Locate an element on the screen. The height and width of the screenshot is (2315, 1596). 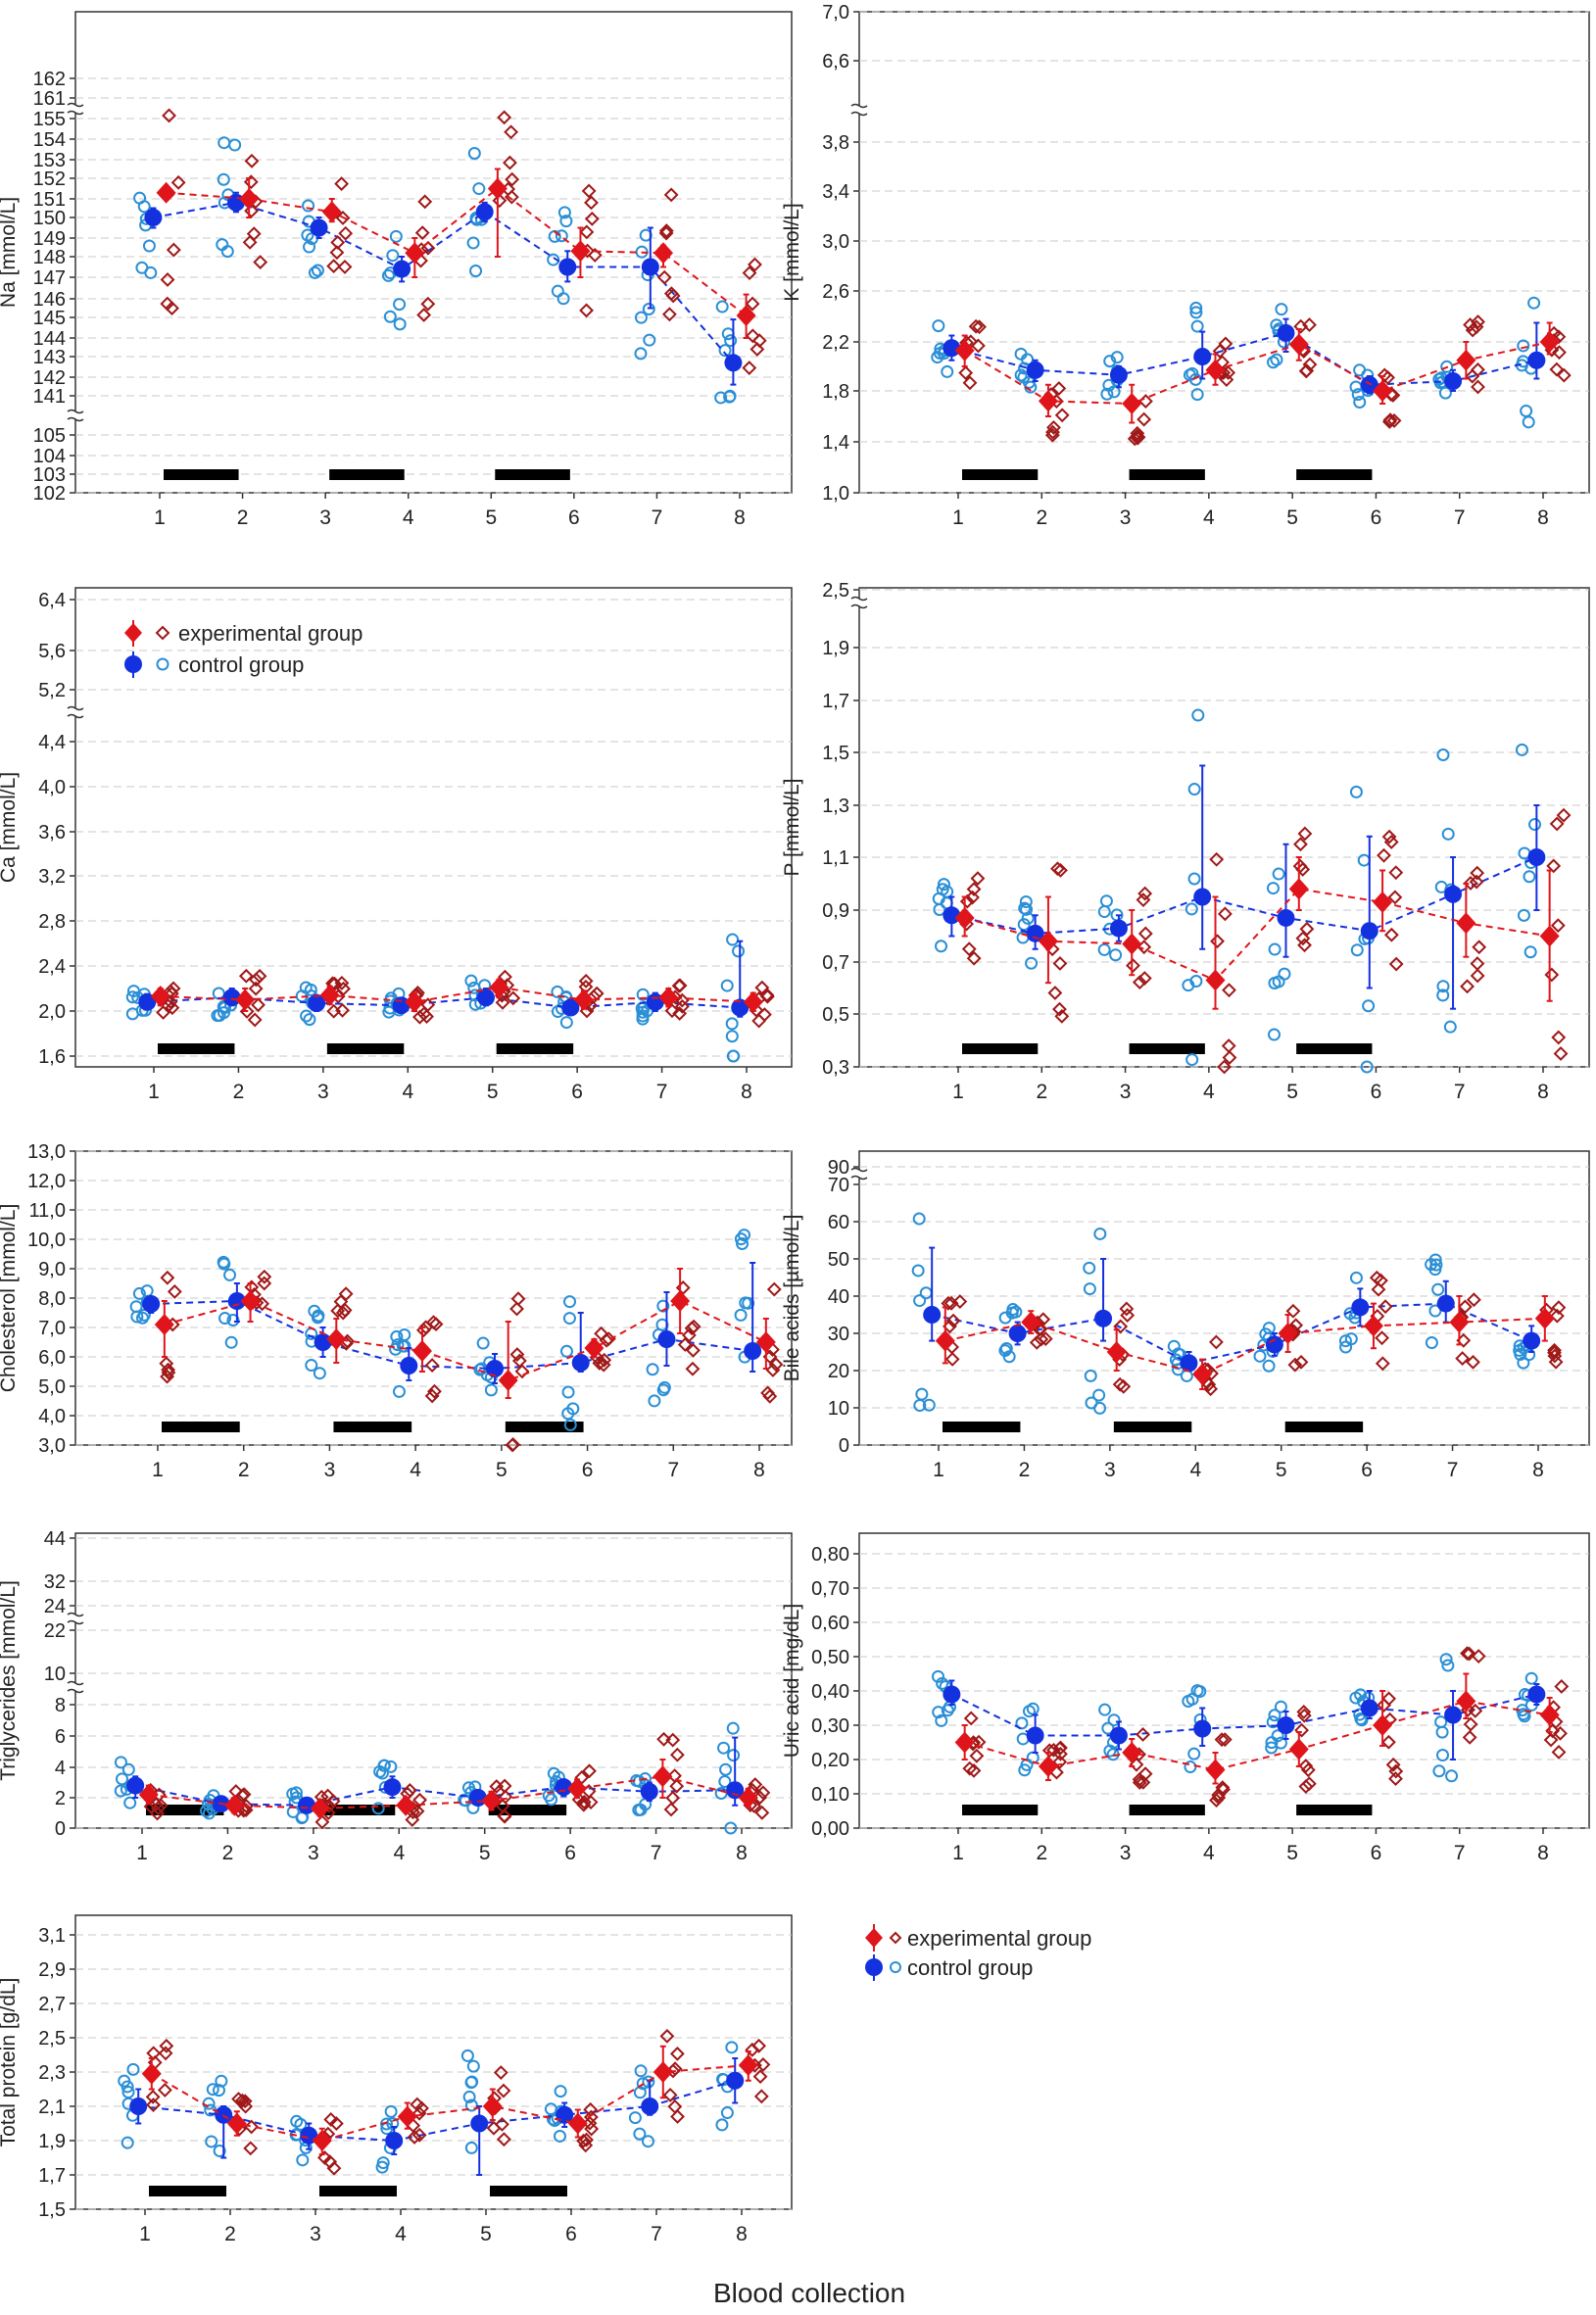
x-tick-label: 2 is located at coordinates (228, 1853).